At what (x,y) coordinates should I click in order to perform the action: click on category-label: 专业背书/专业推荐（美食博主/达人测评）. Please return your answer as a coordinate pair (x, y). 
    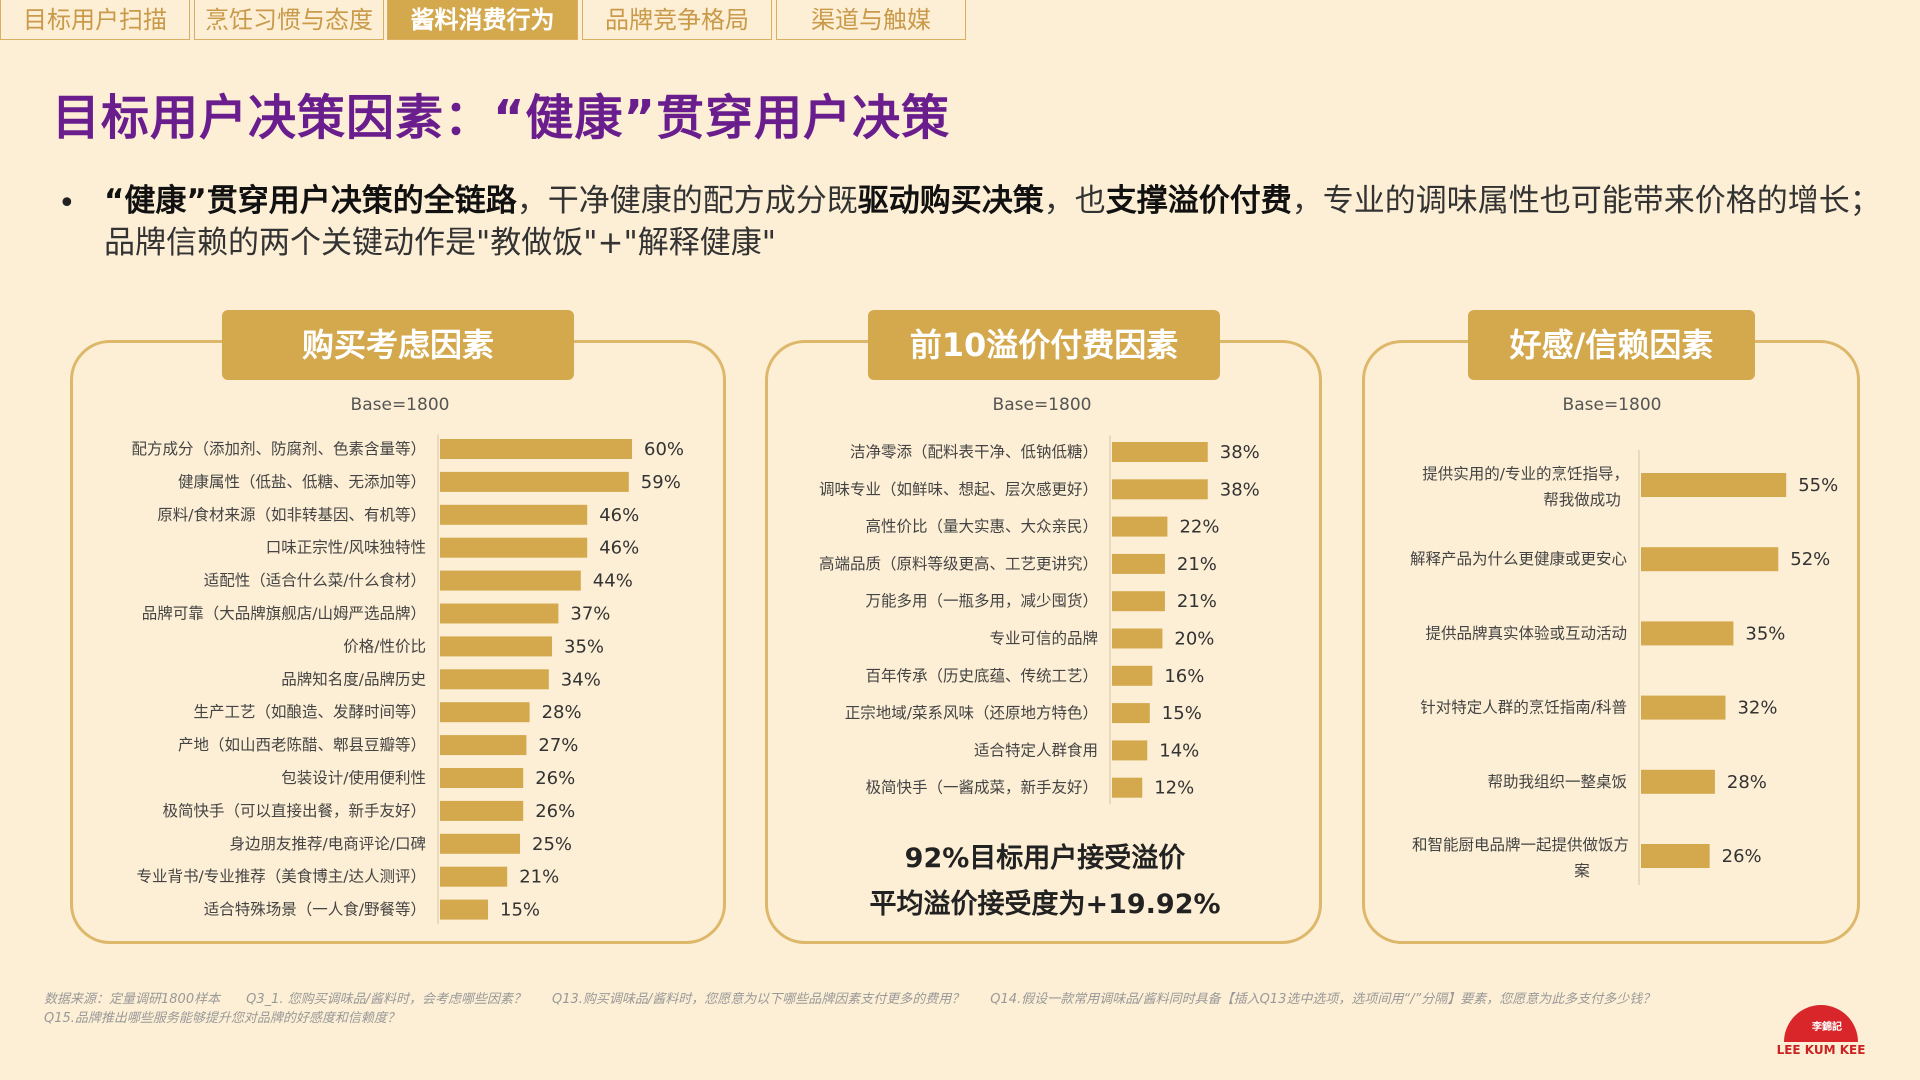
    Looking at the image, I should click on (281, 877).